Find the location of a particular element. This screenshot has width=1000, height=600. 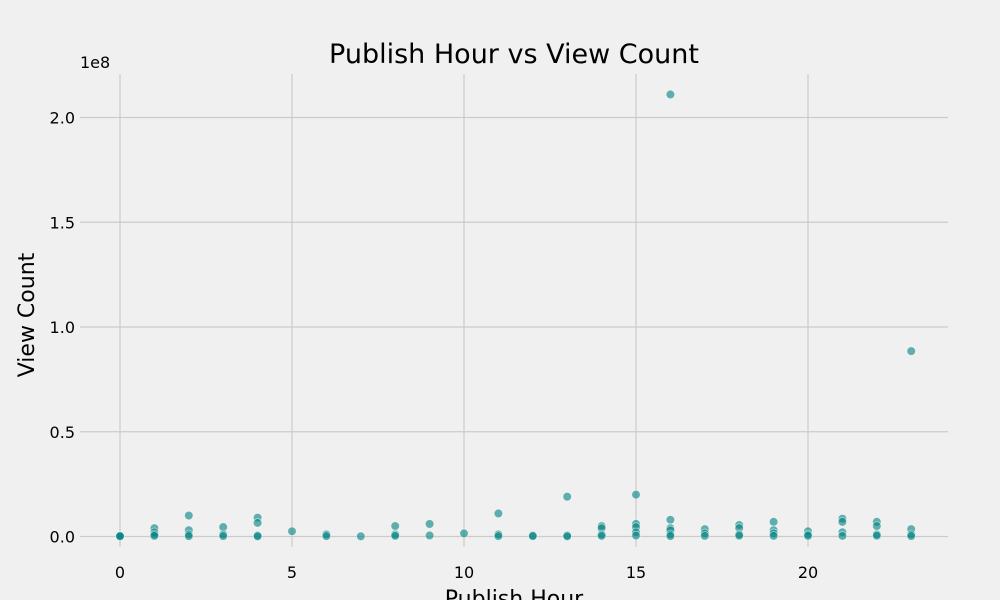

x-tick-label: 15 is located at coordinates (636, 572).